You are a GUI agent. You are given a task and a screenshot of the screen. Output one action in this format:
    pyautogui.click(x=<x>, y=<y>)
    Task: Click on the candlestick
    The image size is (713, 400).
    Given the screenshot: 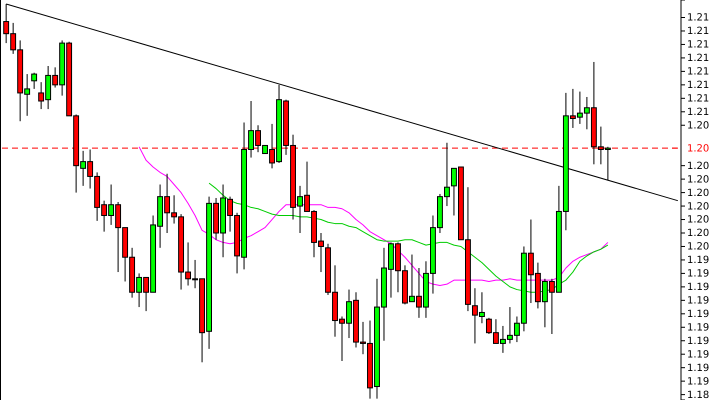 What is the action you would take?
    pyautogui.click(x=34, y=81)
    